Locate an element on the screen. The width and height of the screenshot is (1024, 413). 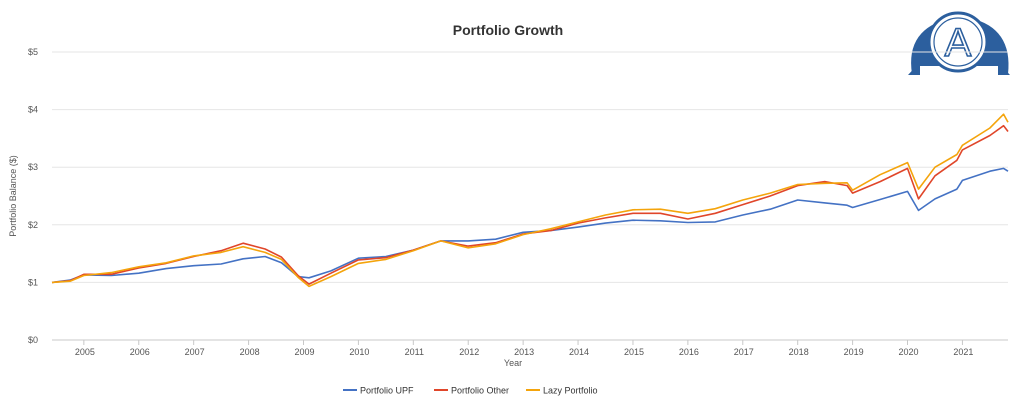
x-tick-label: 2020 is located at coordinates (908, 352).